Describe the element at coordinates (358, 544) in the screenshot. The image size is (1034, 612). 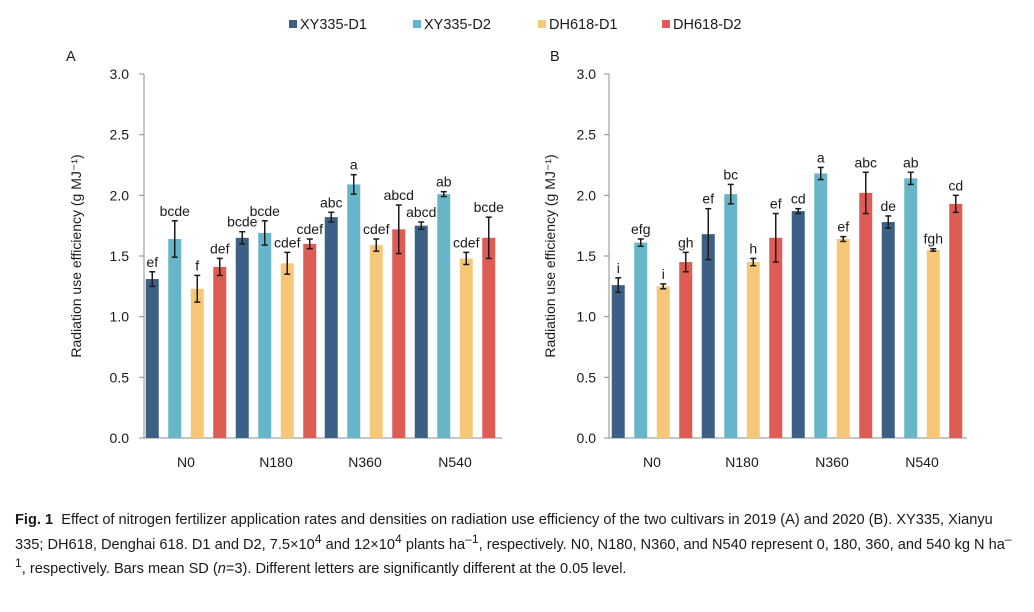
I see `caption-text: and 12×10` at that location.